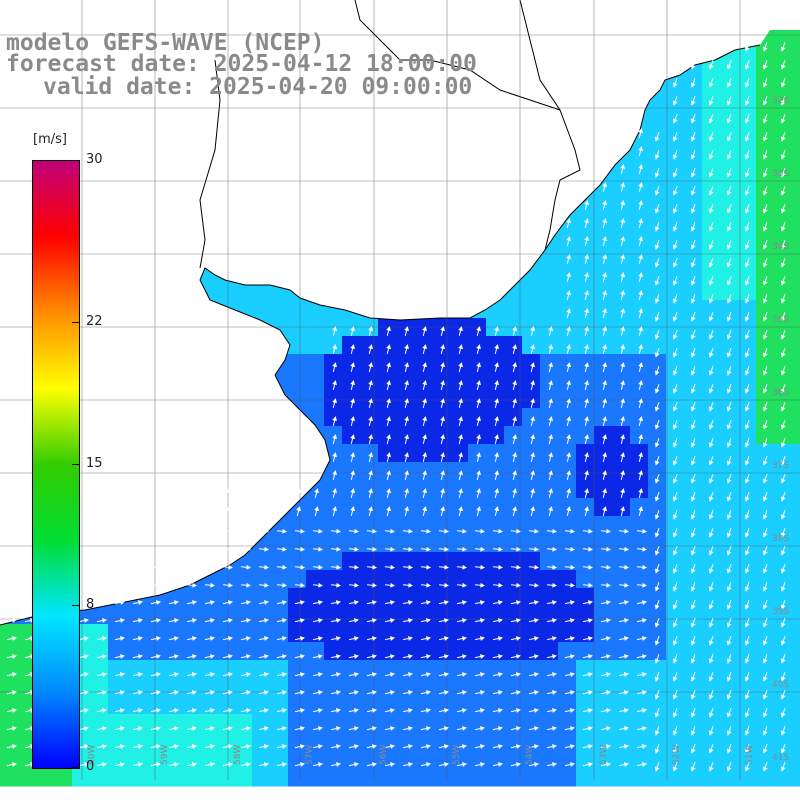 The image size is (800, 800). I want to click on lon-label: 59W, so click(165, 755).